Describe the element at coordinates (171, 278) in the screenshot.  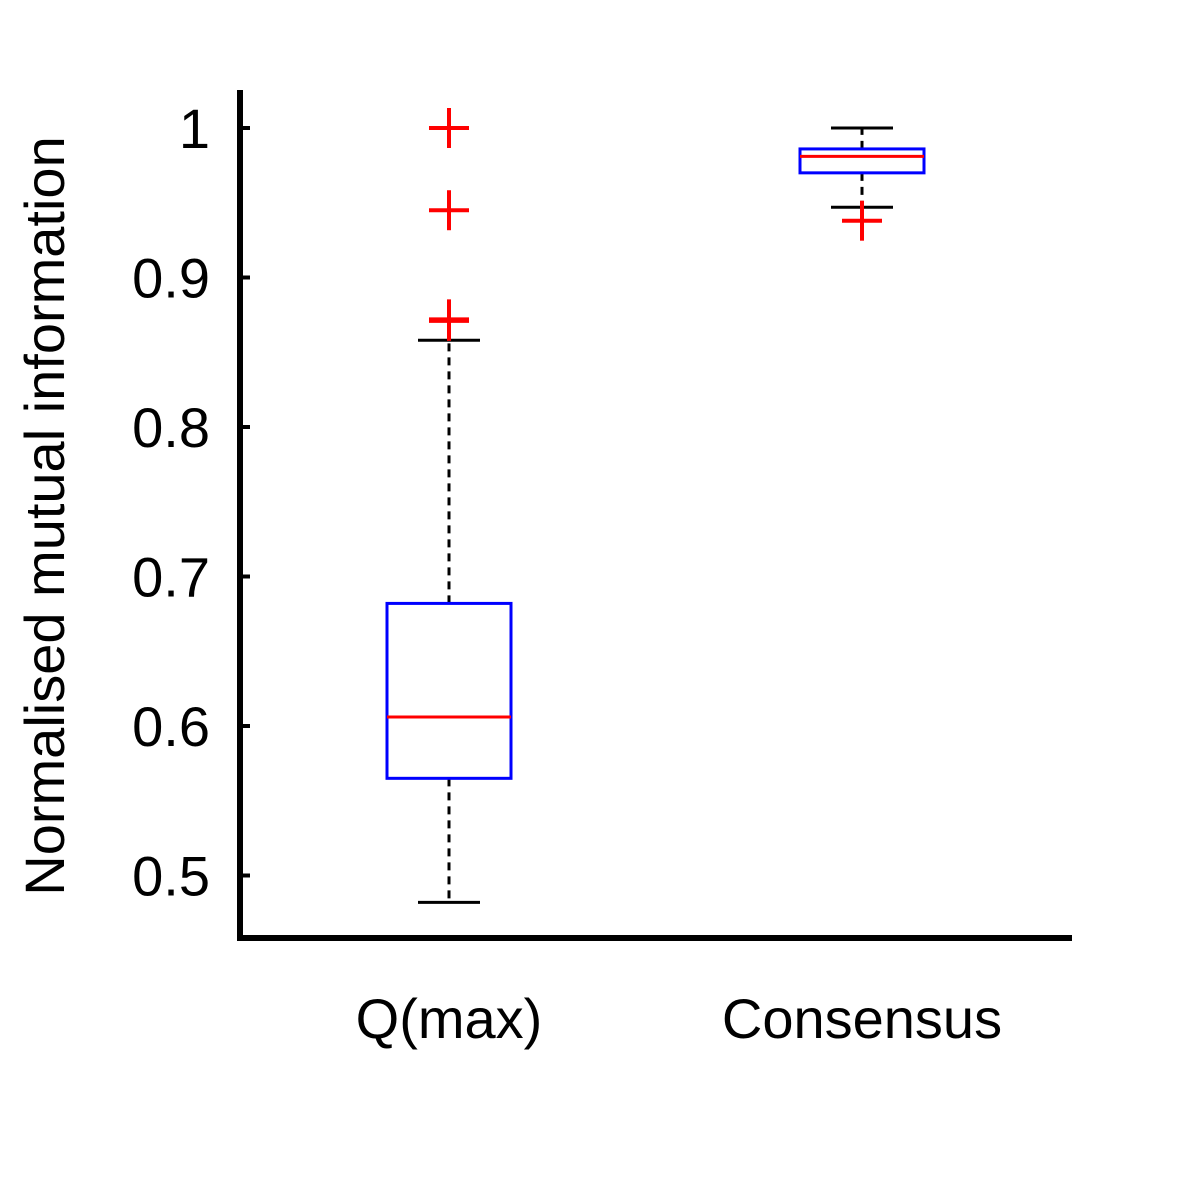
I see `y-tick-label: 0.9` at that location.